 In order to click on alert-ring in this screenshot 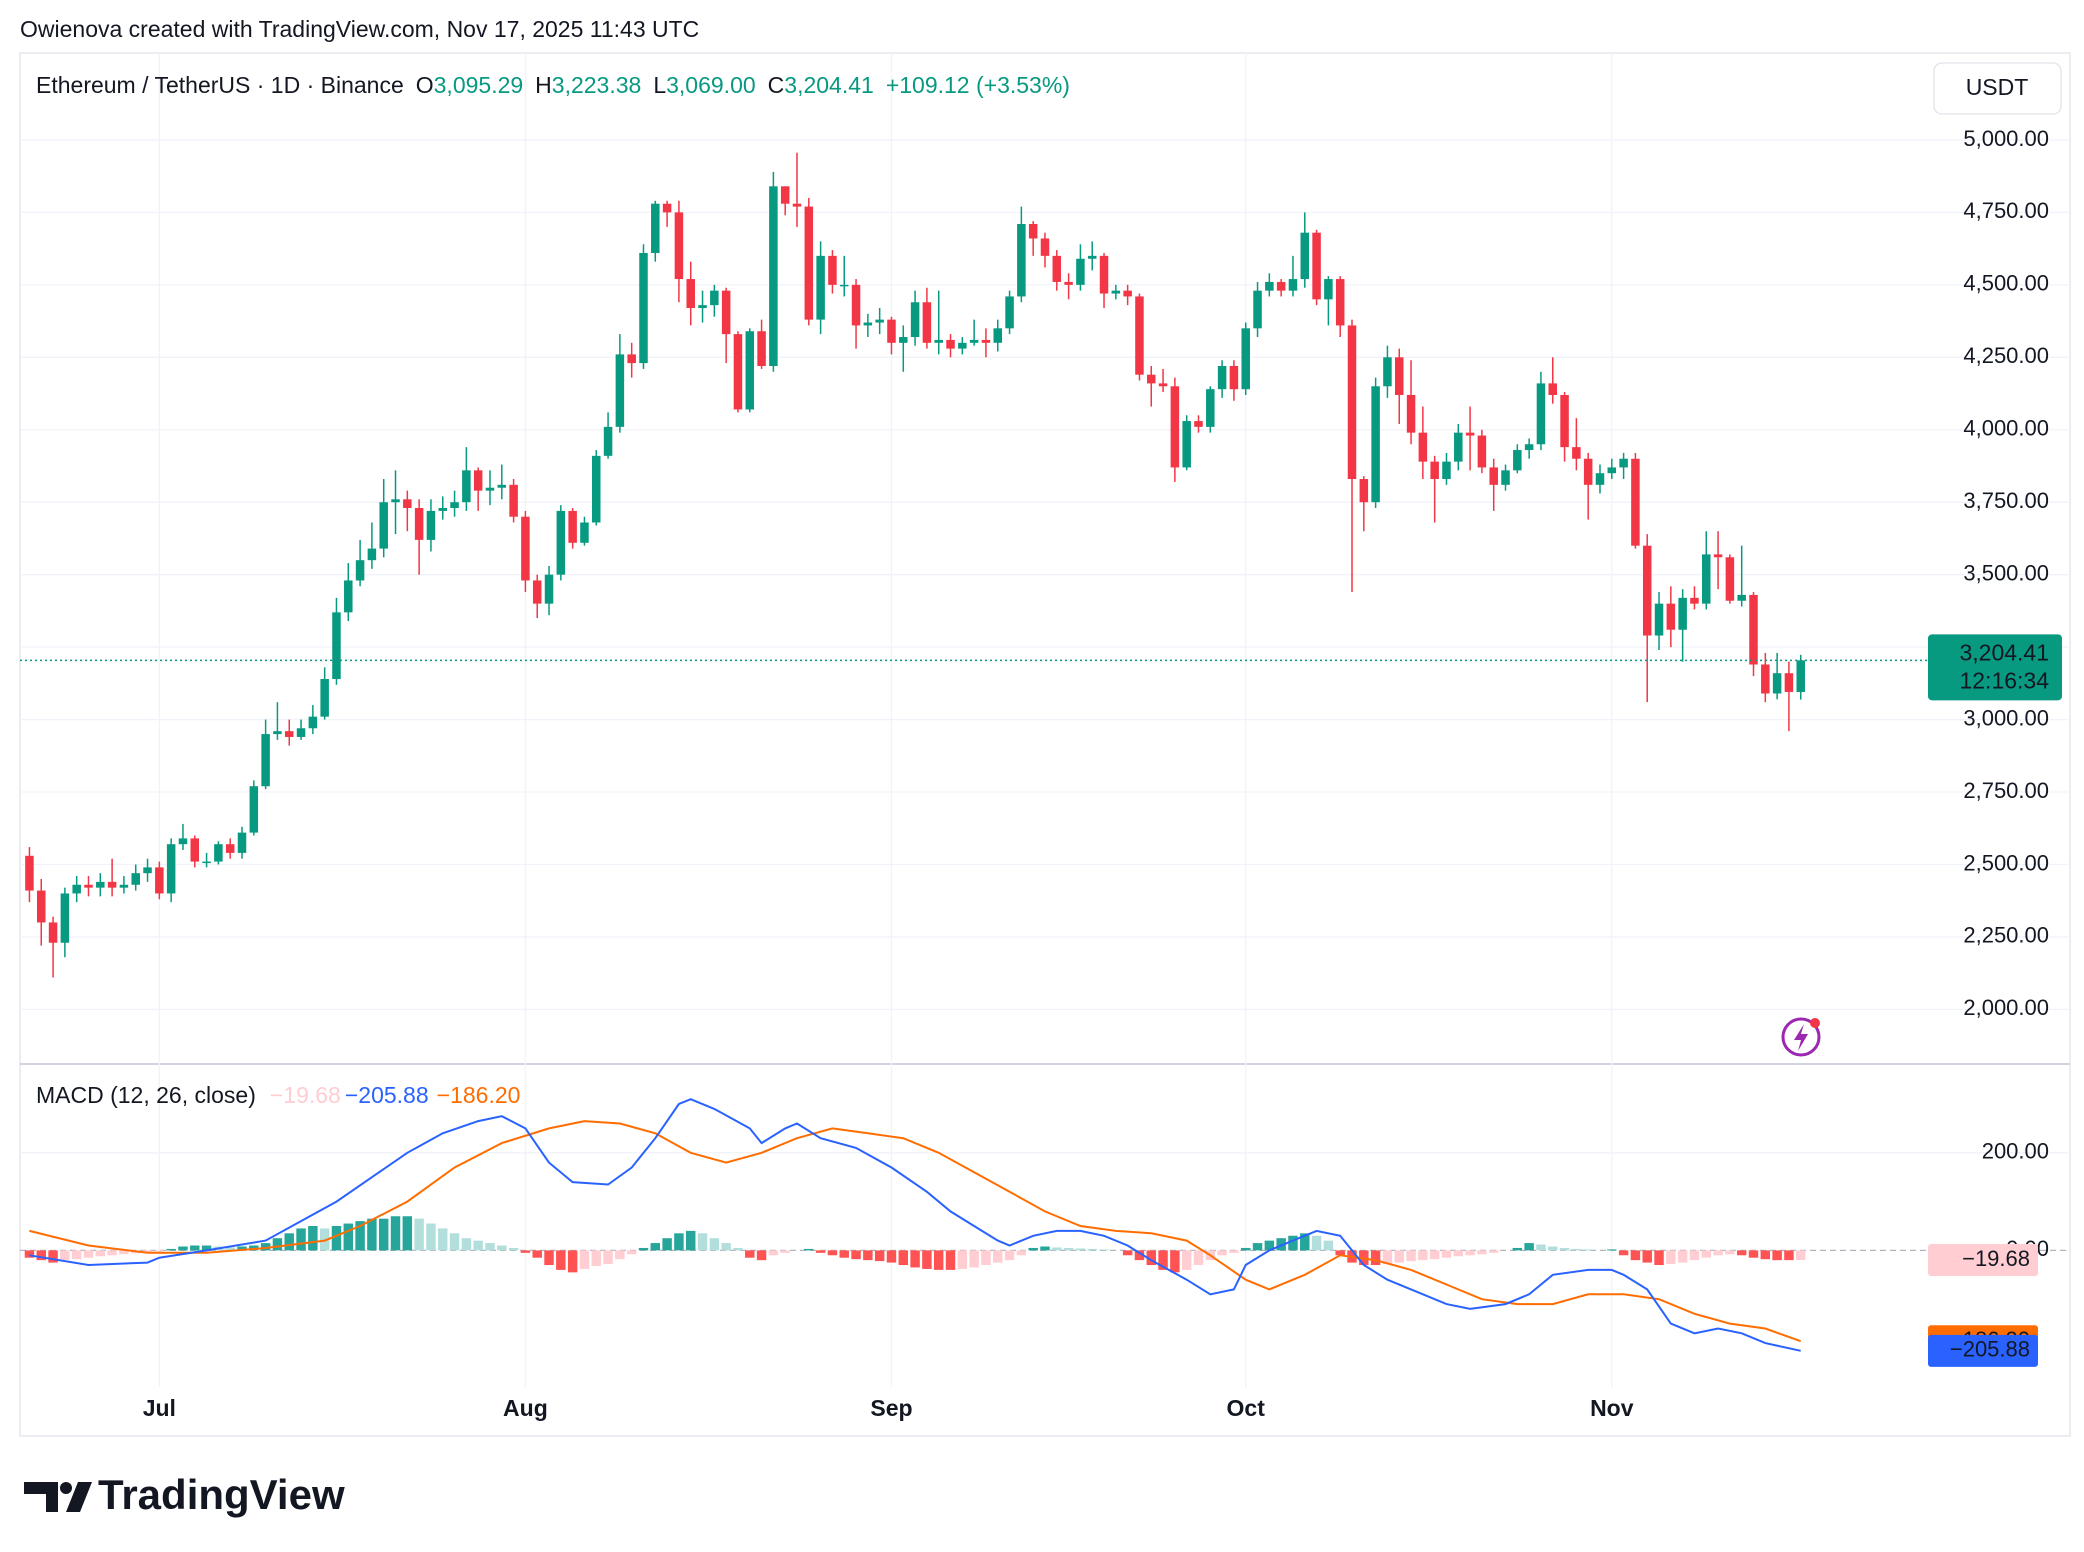, I will do `click(1801, 1037)`.